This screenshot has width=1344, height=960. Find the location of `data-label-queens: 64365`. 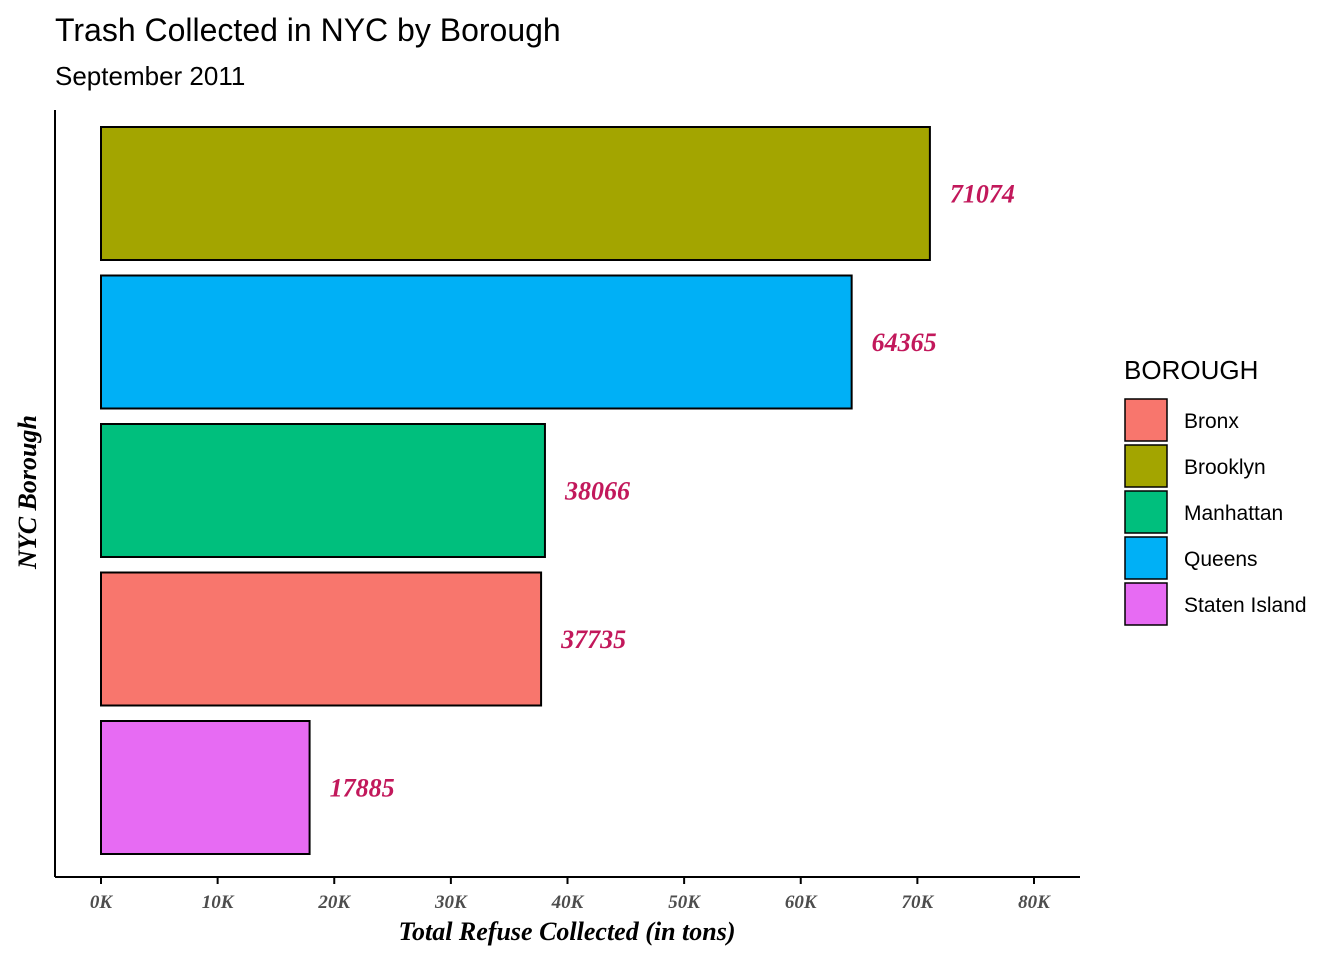

data-label-queens: 64365 is located at coordinates (904, 342).